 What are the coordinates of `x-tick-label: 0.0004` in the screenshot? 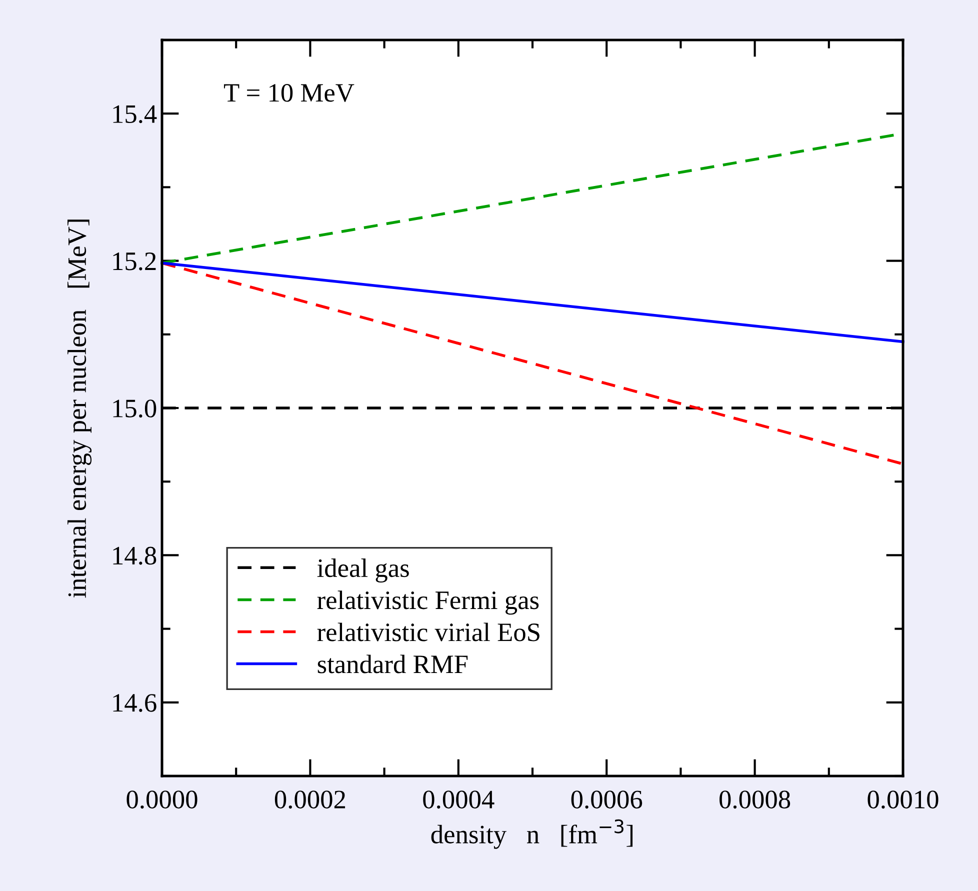 It's located at (458, 799).